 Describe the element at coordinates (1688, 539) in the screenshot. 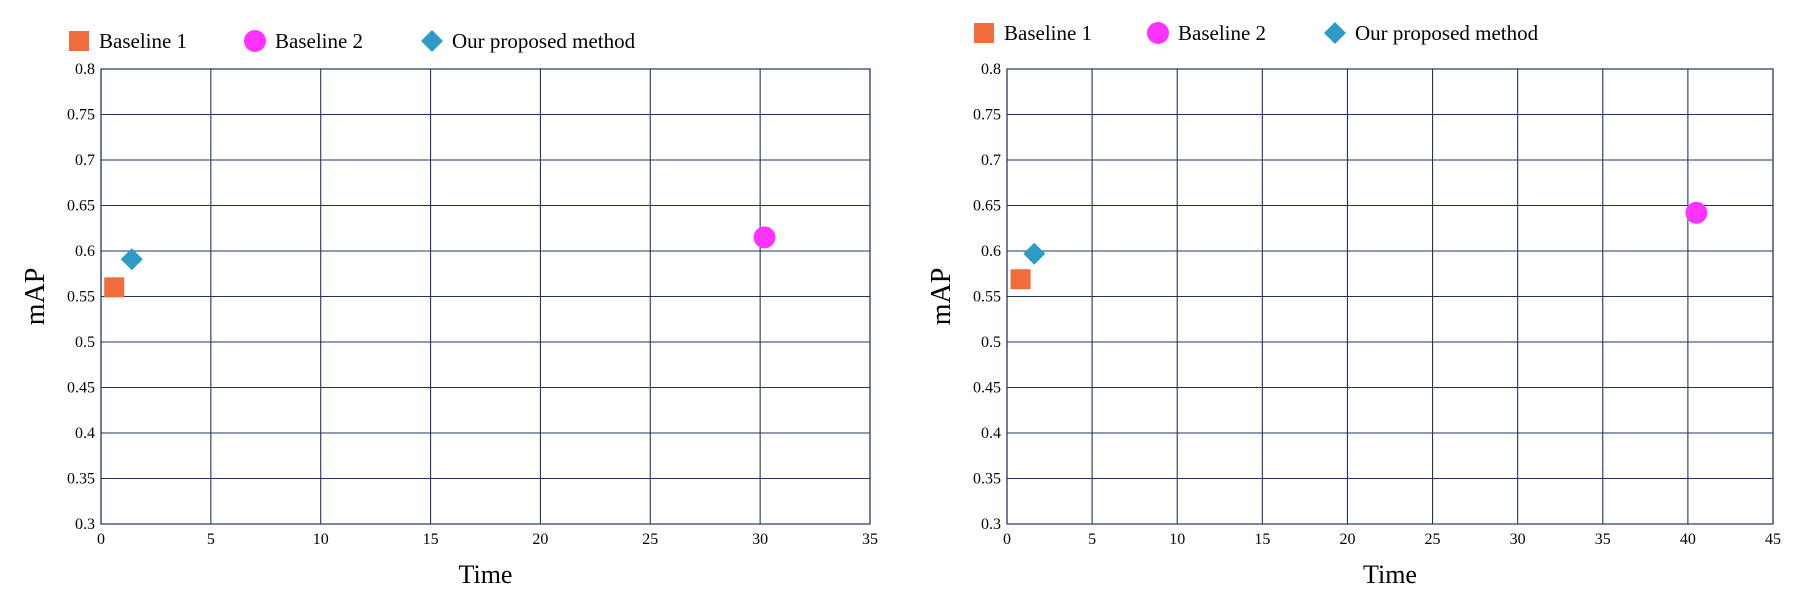

I see `x-tick-label: 40` at that location.